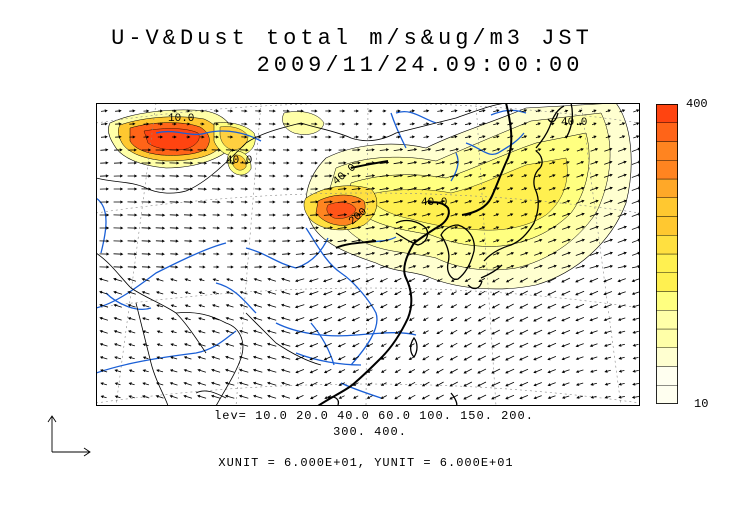 This screenshot has height=532, width=752. Describe the element at coordinates (370, 432) in the screenshot. I see `contour-levels-line2: 300. 400.` at that location.